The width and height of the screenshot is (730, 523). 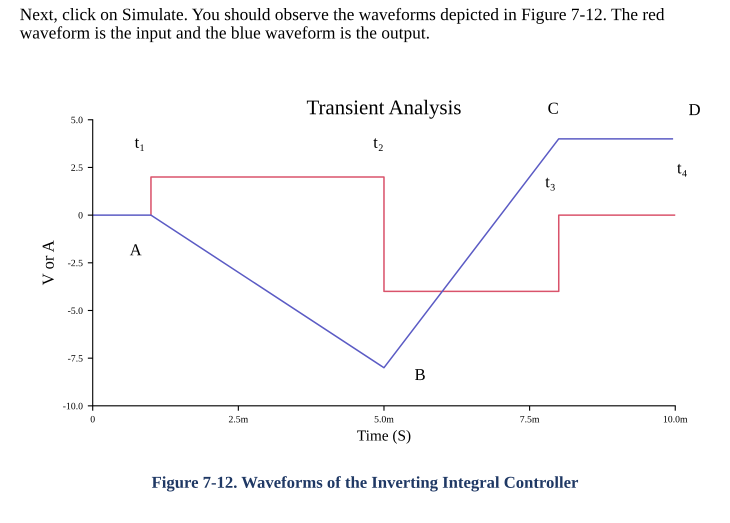 What do you see at coordinates (420, 374) in the screenshot?
I see `annotation: B` at bounding box center [420, 374].